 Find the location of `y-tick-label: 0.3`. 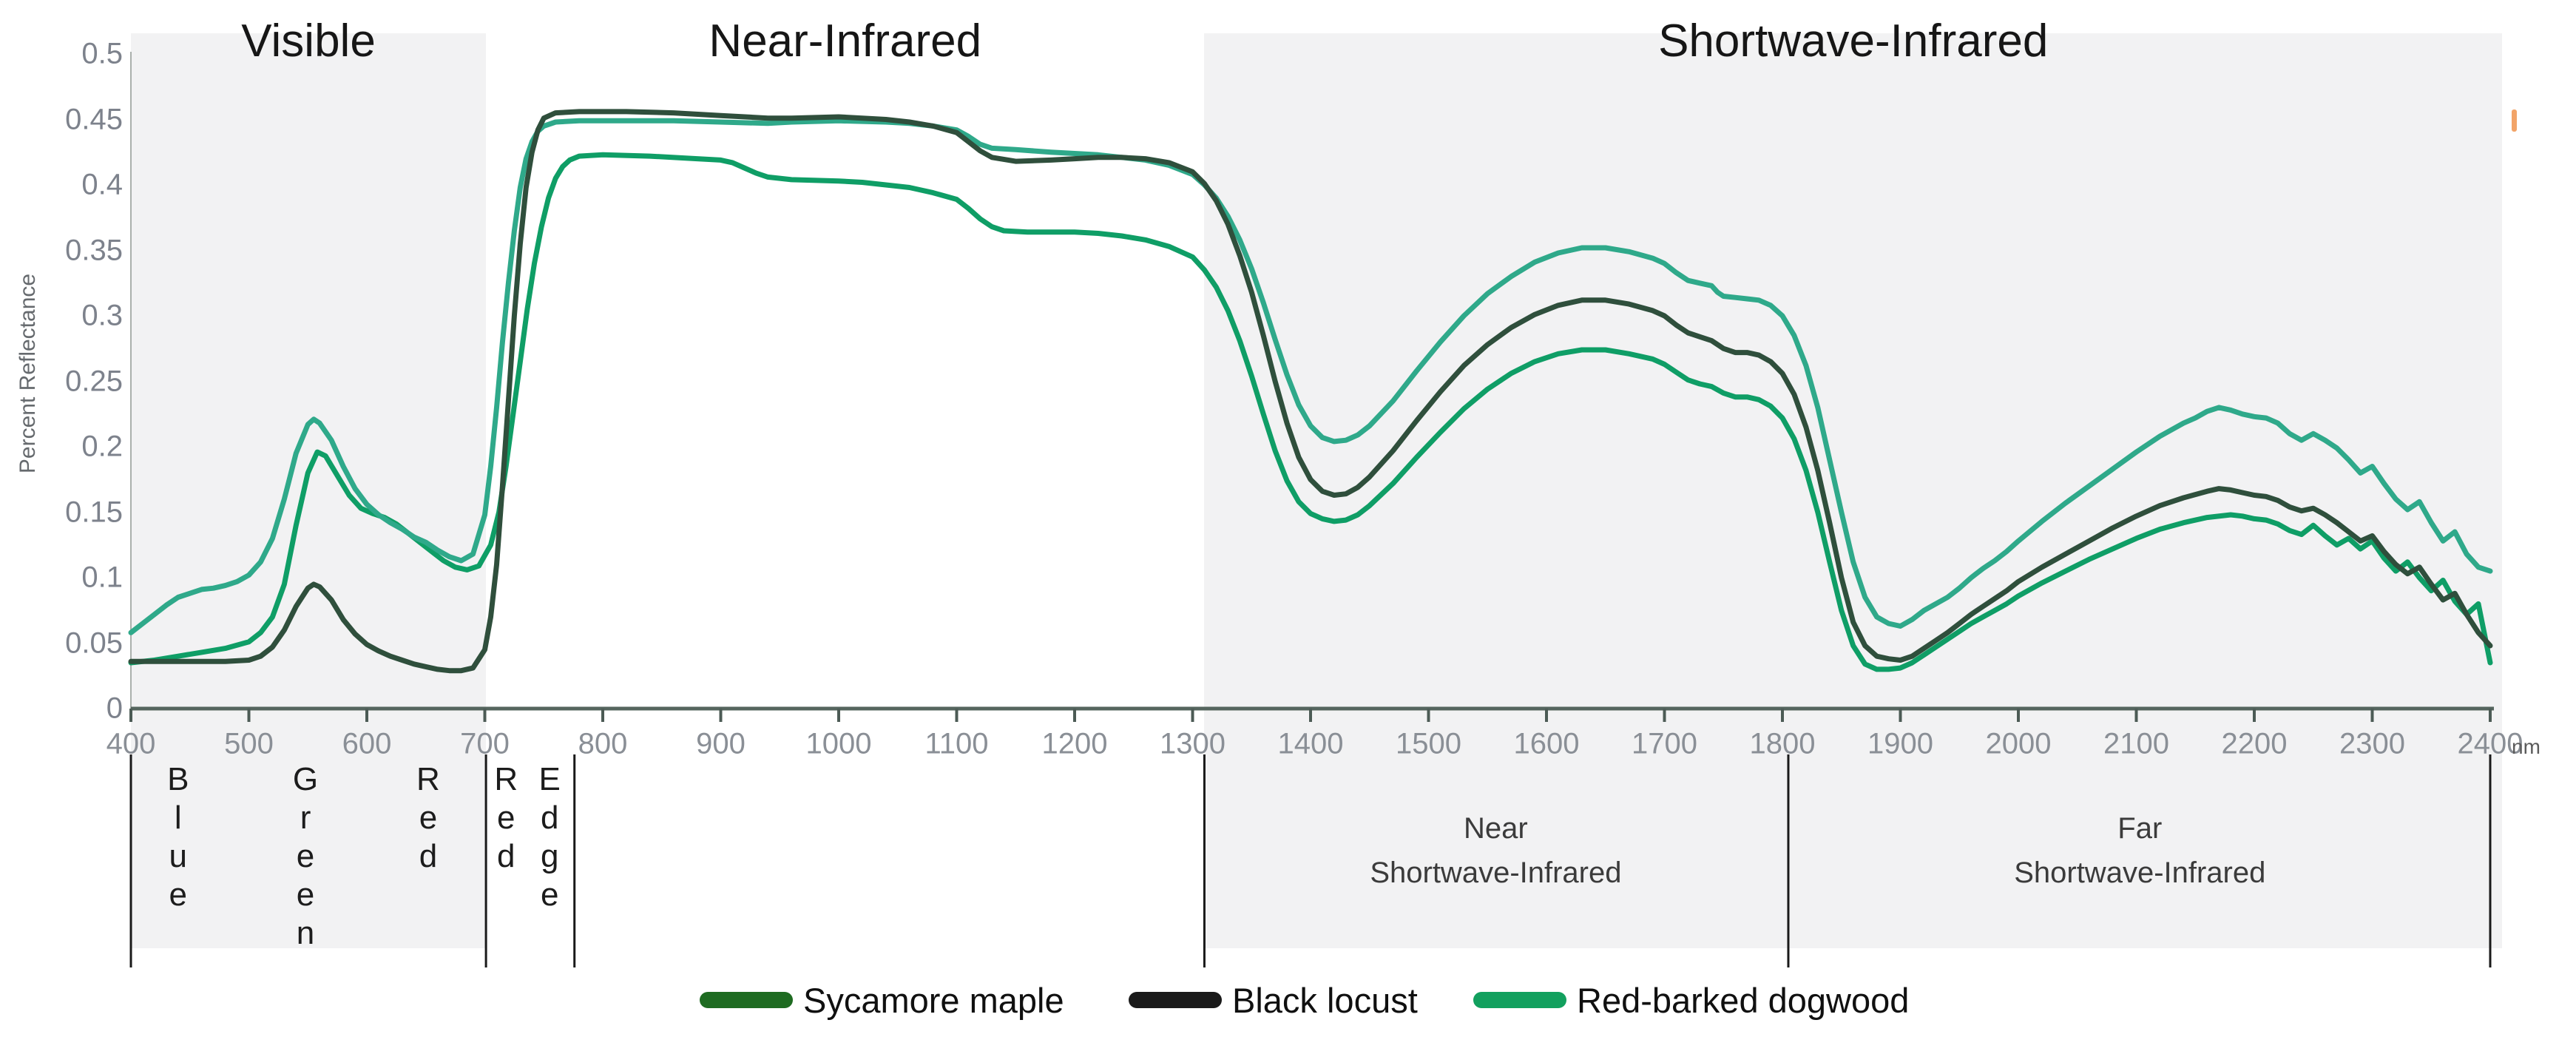

y-tick-label: 0.3 is located at coordinates (102, 315).